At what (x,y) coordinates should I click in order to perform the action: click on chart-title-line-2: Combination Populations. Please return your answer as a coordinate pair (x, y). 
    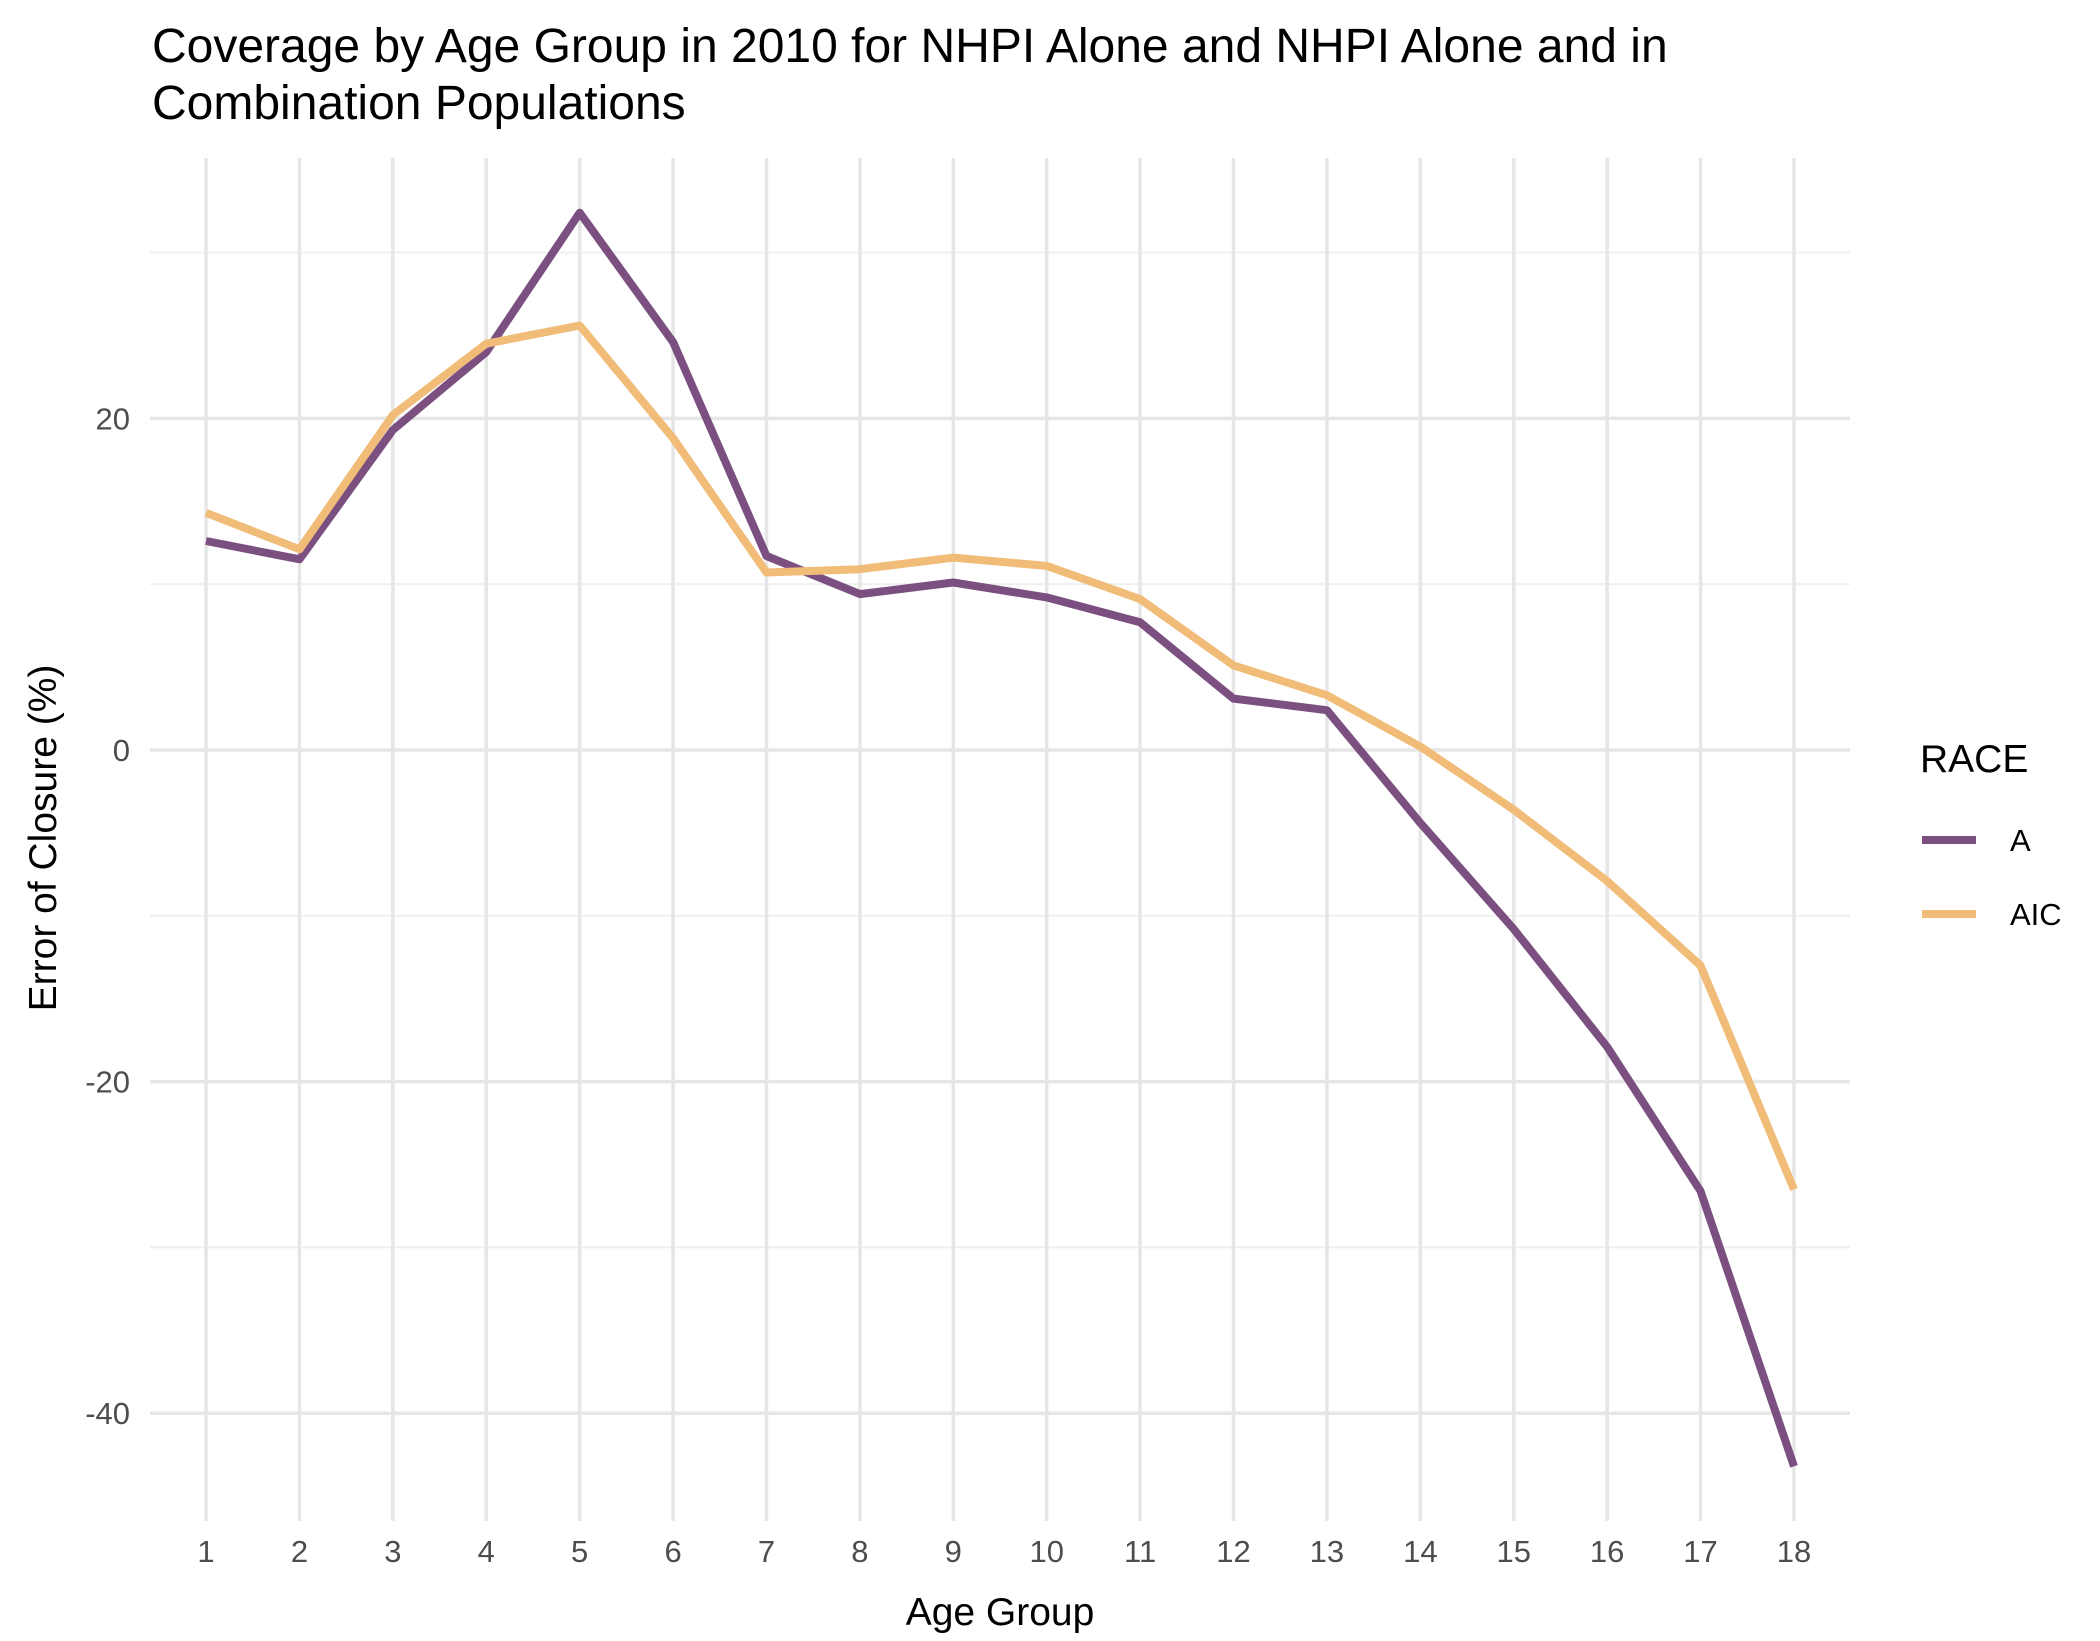
    Looking at the image, I should click on (419, 103).